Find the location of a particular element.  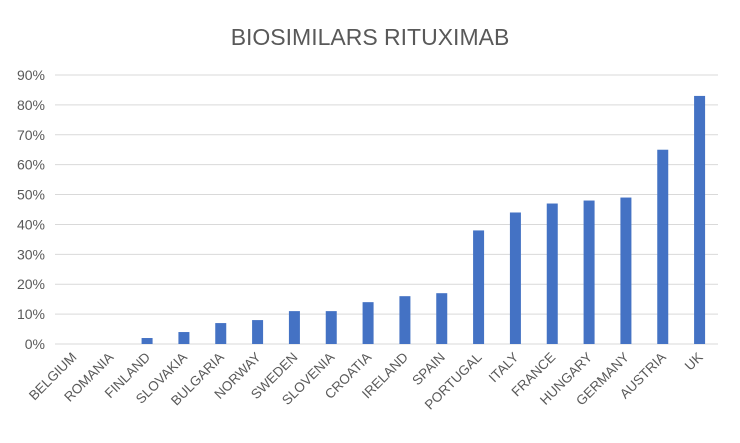

y-tick-label: 30% is located at coordinates (31, 254).